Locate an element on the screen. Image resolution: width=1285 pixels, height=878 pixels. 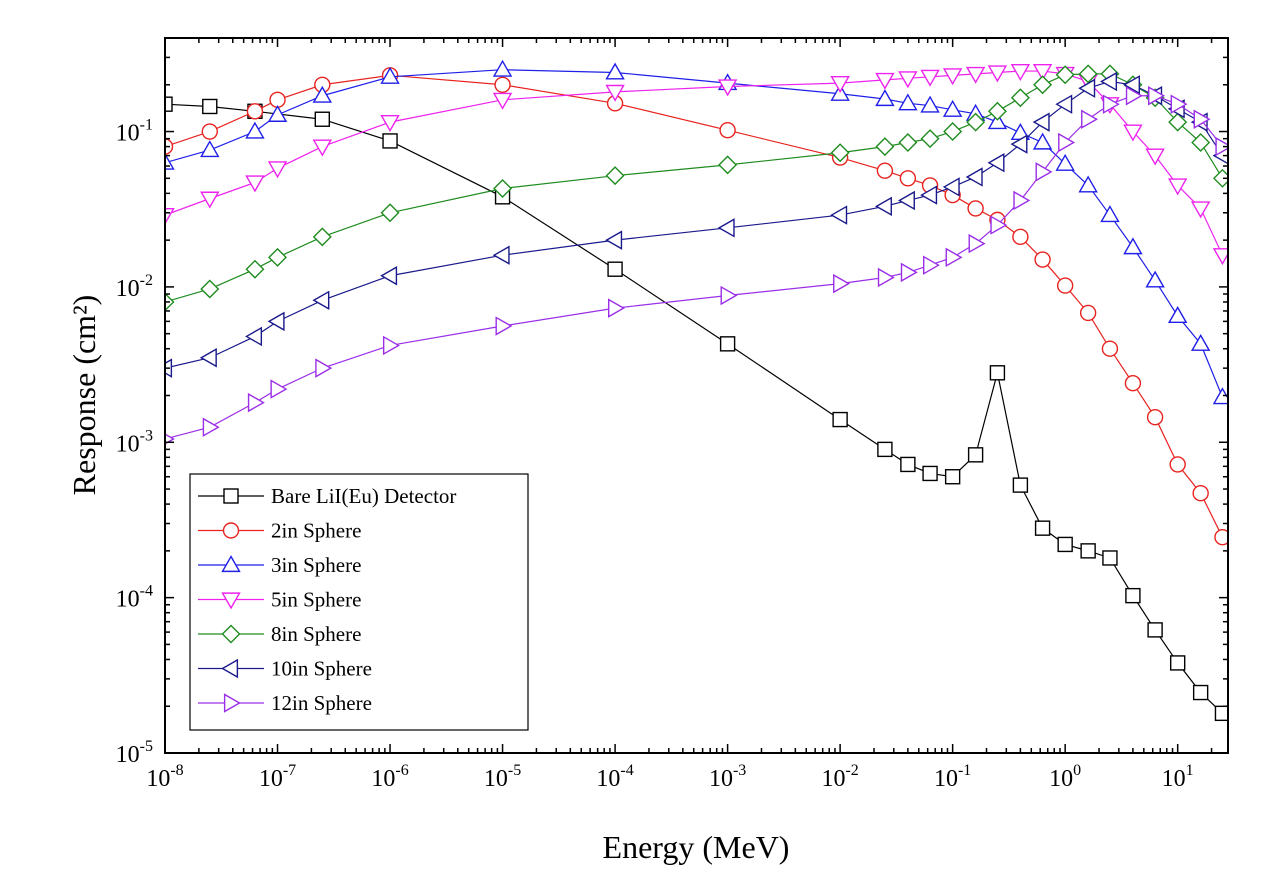
legend-item: 12in Sphere is located at coordinates (285, 703).